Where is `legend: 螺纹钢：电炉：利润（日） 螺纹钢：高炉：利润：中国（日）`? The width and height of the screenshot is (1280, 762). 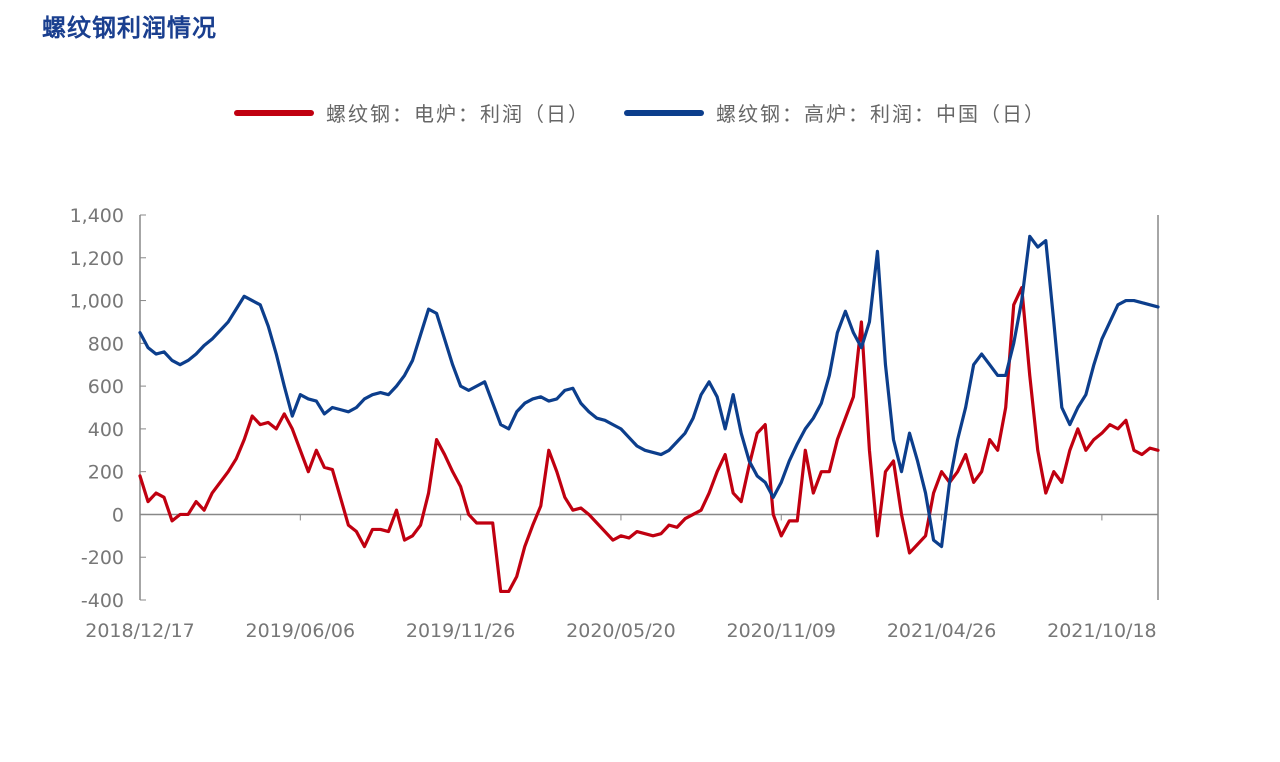
legend: 螺纹钢：电炉：利润（日） 螺纹钢：高炉：利润：中国（日） is located at coordinates (640, 112).